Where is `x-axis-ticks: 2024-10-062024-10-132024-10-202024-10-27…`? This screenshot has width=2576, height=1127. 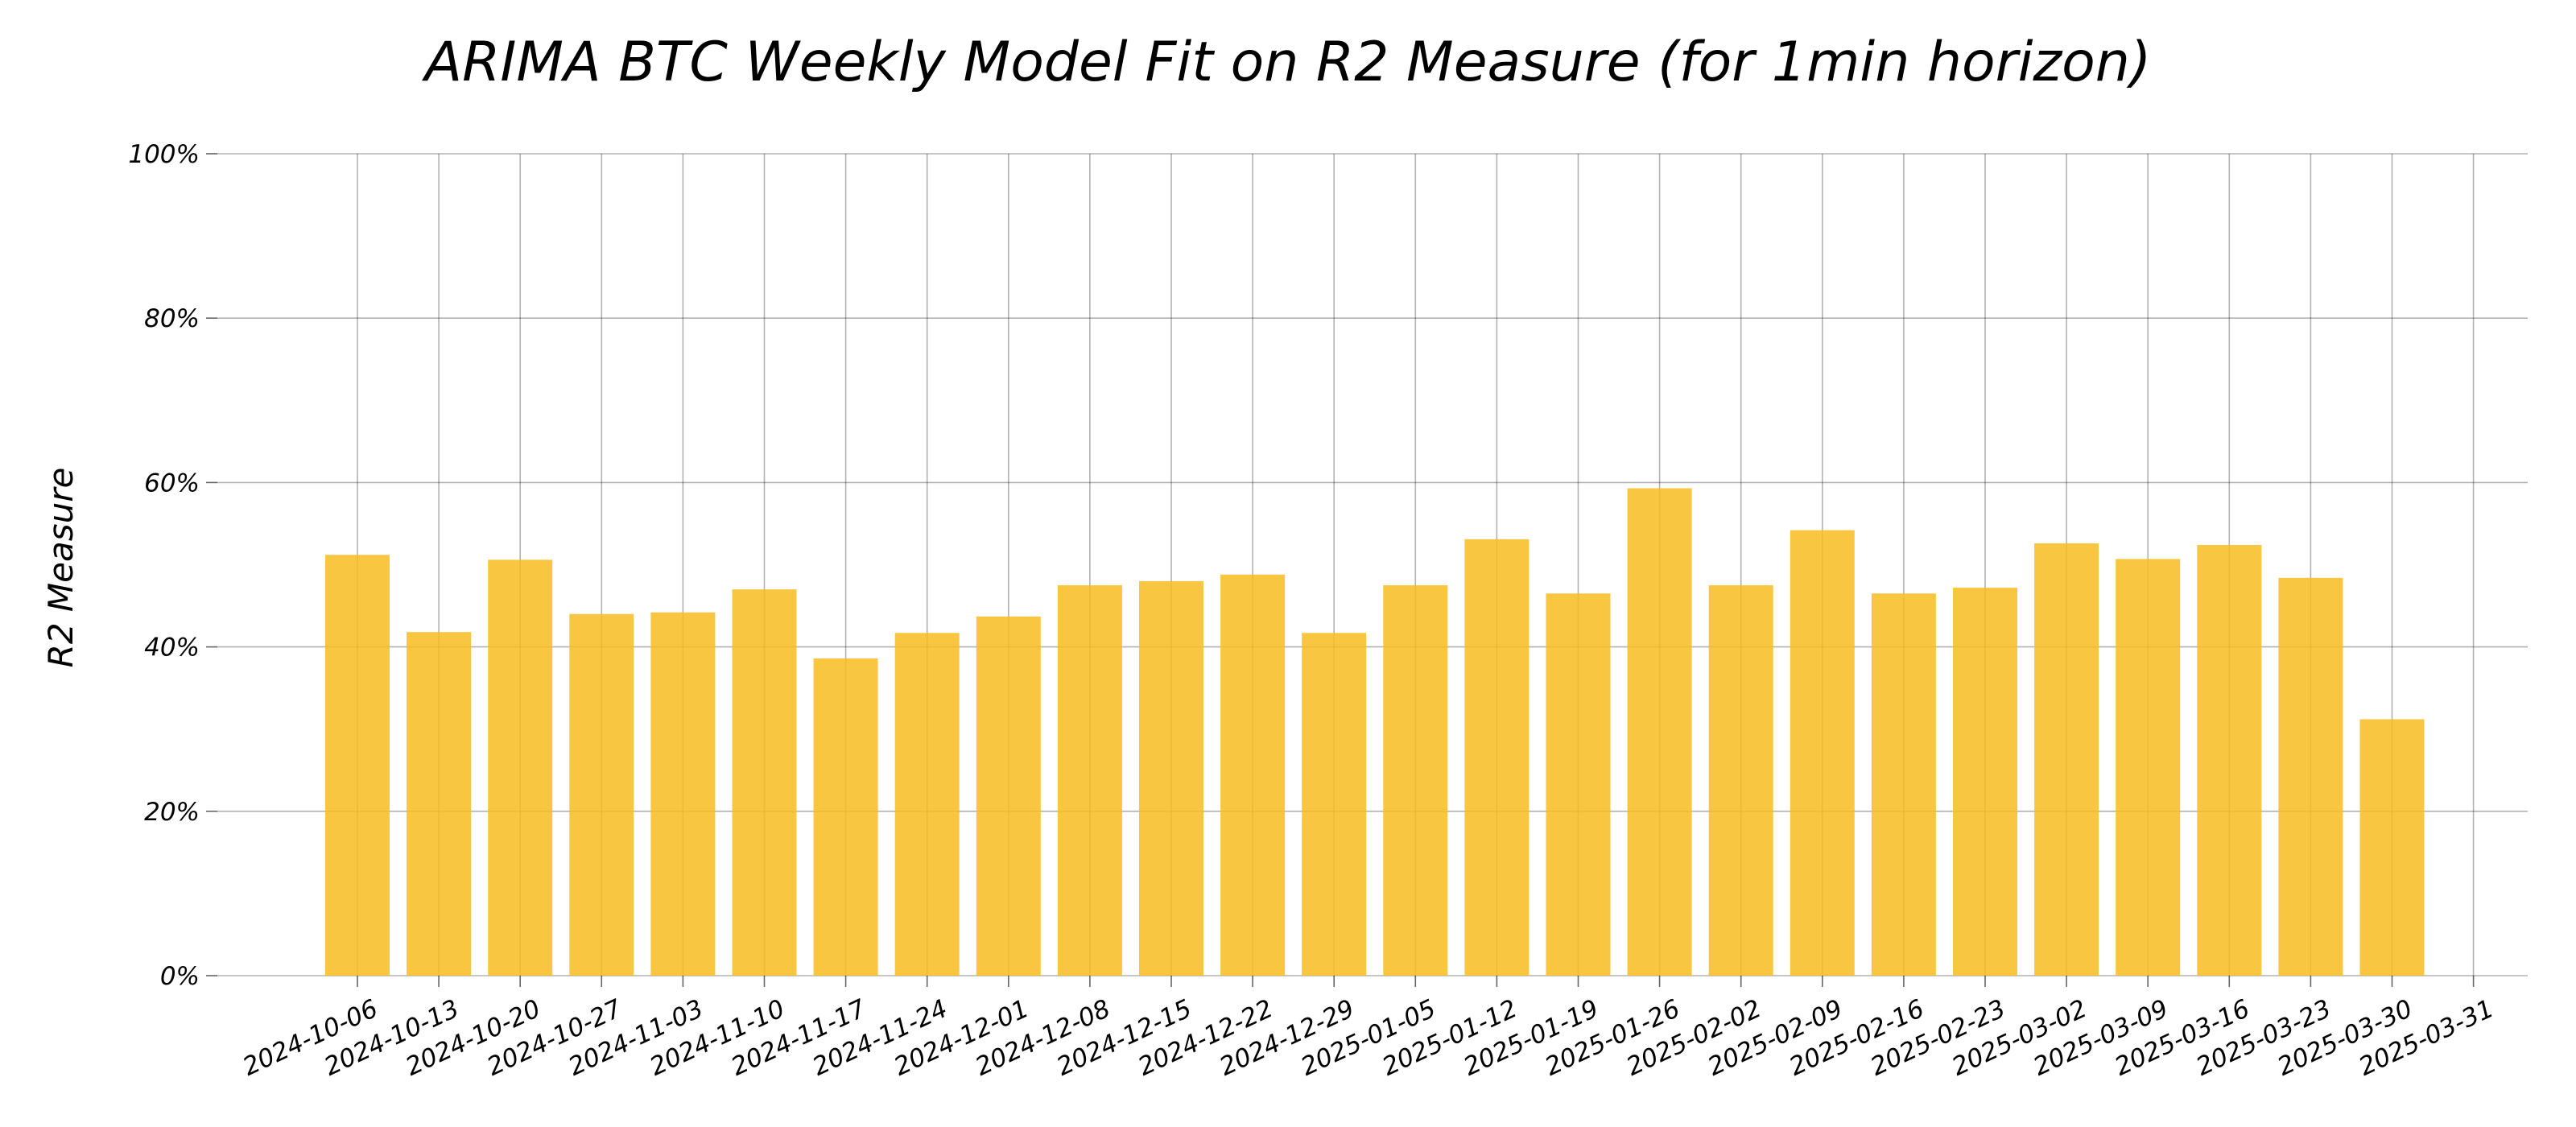
x-axis-ticks: 2024-10-062024-10-132024-10-202024-10-27… is located at coordinates (1368, 1029).